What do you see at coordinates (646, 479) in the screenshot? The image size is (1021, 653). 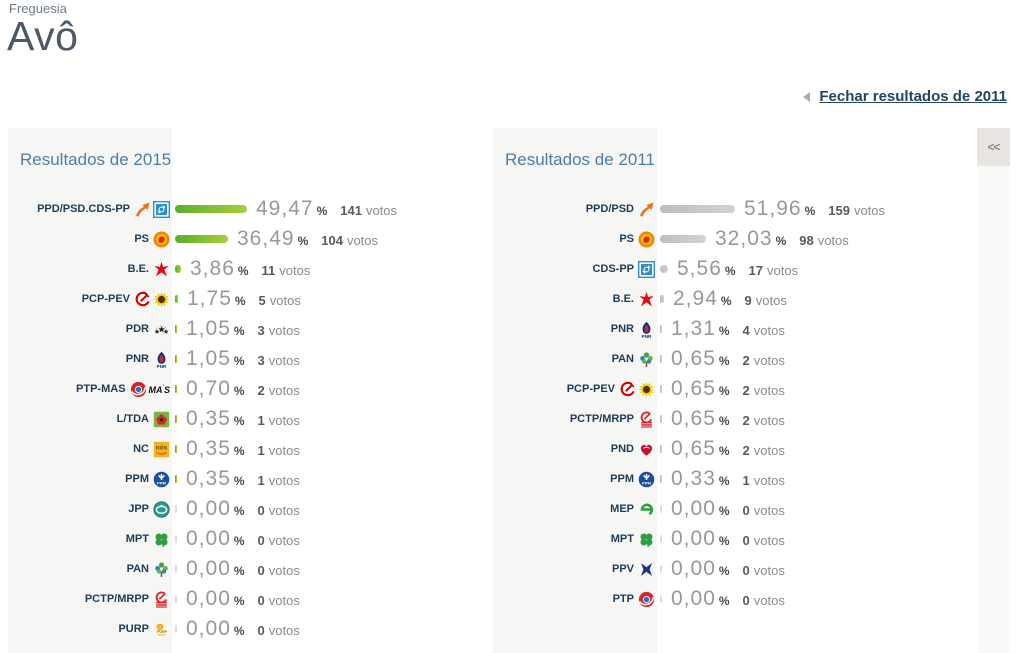 I see `ppm-badge-icon: PPM` at bounding box center [646, 479].